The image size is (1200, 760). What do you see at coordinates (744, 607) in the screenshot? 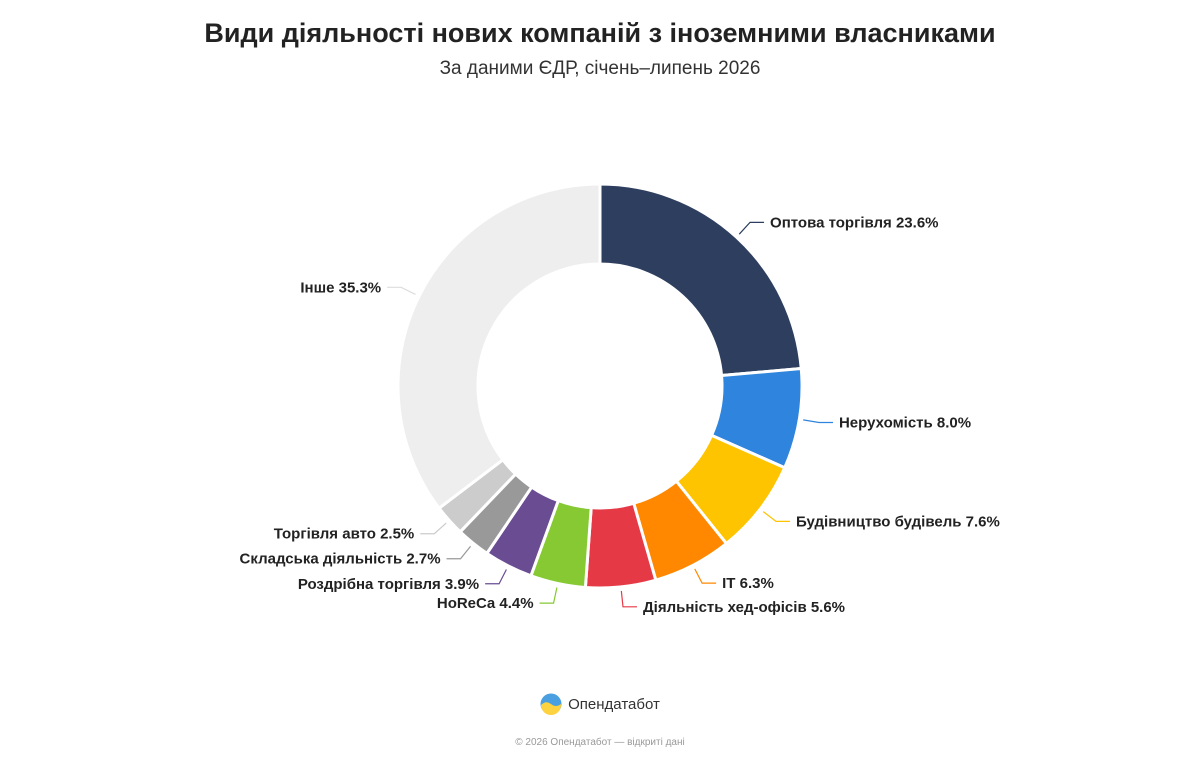
I see `slice-label-5: Діяльність хед-офісів 5.6%` at bounding box center [744, 607].